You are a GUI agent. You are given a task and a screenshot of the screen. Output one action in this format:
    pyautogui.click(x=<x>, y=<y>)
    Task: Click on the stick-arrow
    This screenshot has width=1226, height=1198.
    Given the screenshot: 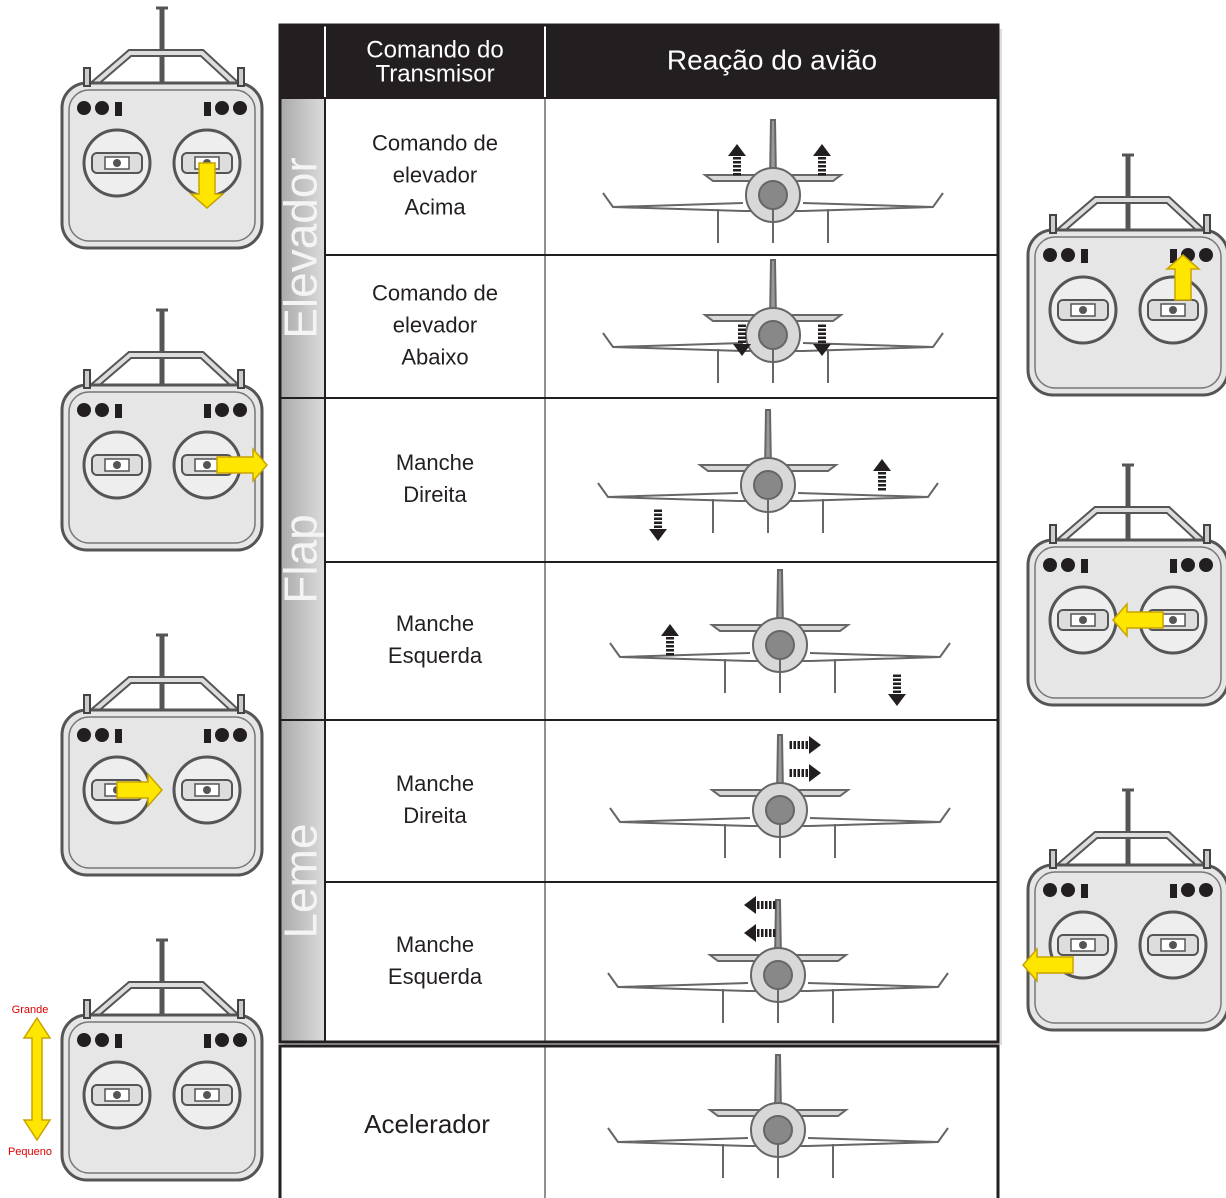 What is the action you would take?
    pyautogui.click(x=1138, y=620)
    